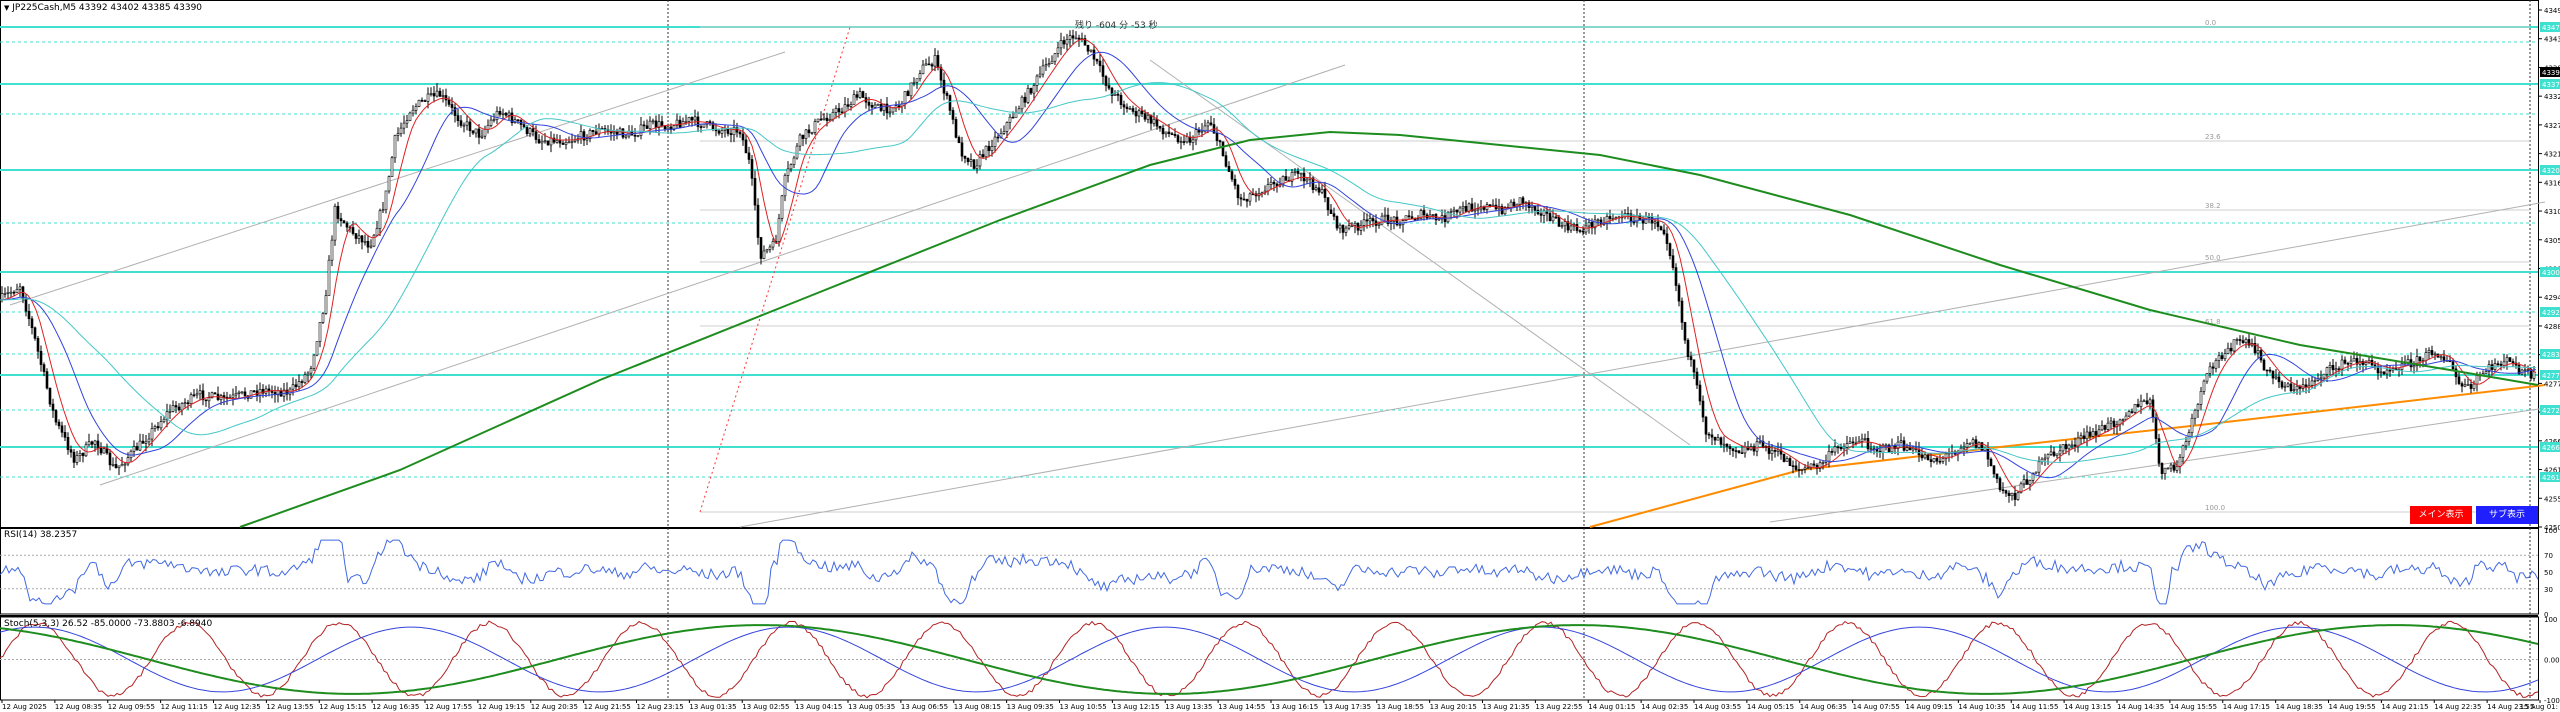 The width and height of the screenshot is (2560, 712). What do you see at coordinates (2213, 137) in the screenshot?
I see `fibonacci-label: 23.6` at bounding box center [2213, 137].